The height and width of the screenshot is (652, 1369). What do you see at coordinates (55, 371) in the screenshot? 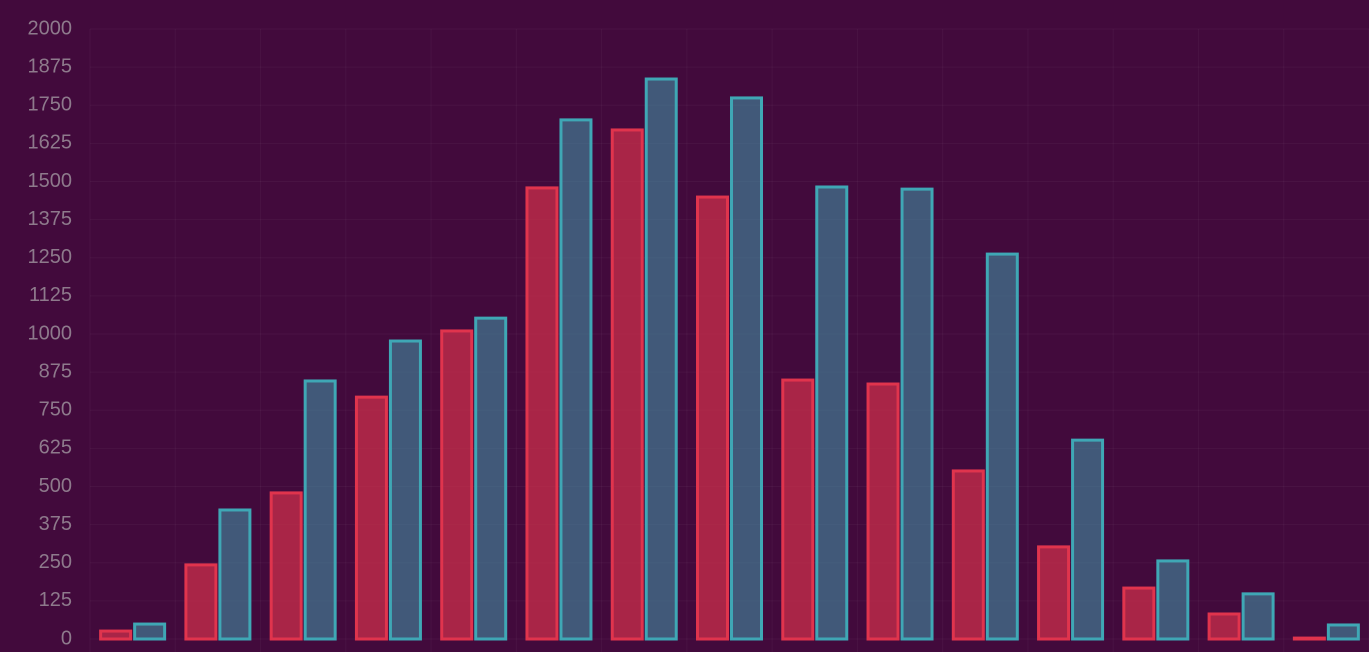
I see `y-tick-label: 875` at bounding box center [55, 371].